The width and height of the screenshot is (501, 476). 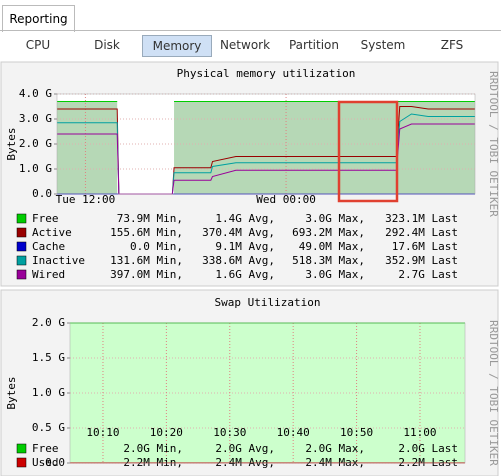 I want to click on legend-stat: 2.0G Min,, so click(x=153, y=448).